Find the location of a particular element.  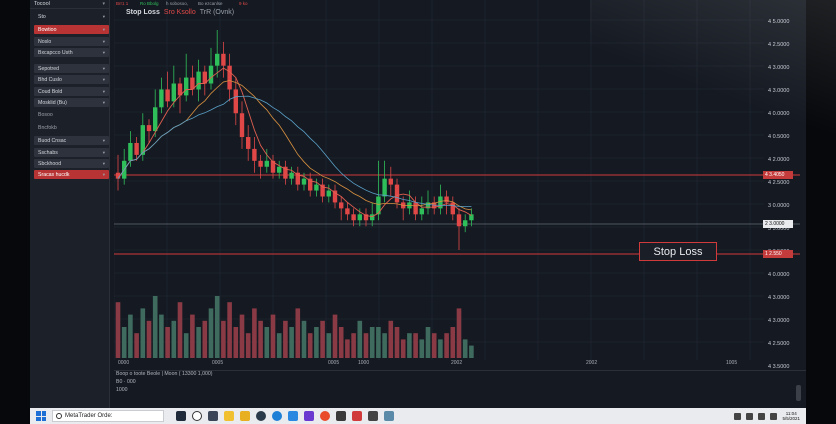

sidebar-item: Sbckhood ▾ is located at coordinates (71, 163).